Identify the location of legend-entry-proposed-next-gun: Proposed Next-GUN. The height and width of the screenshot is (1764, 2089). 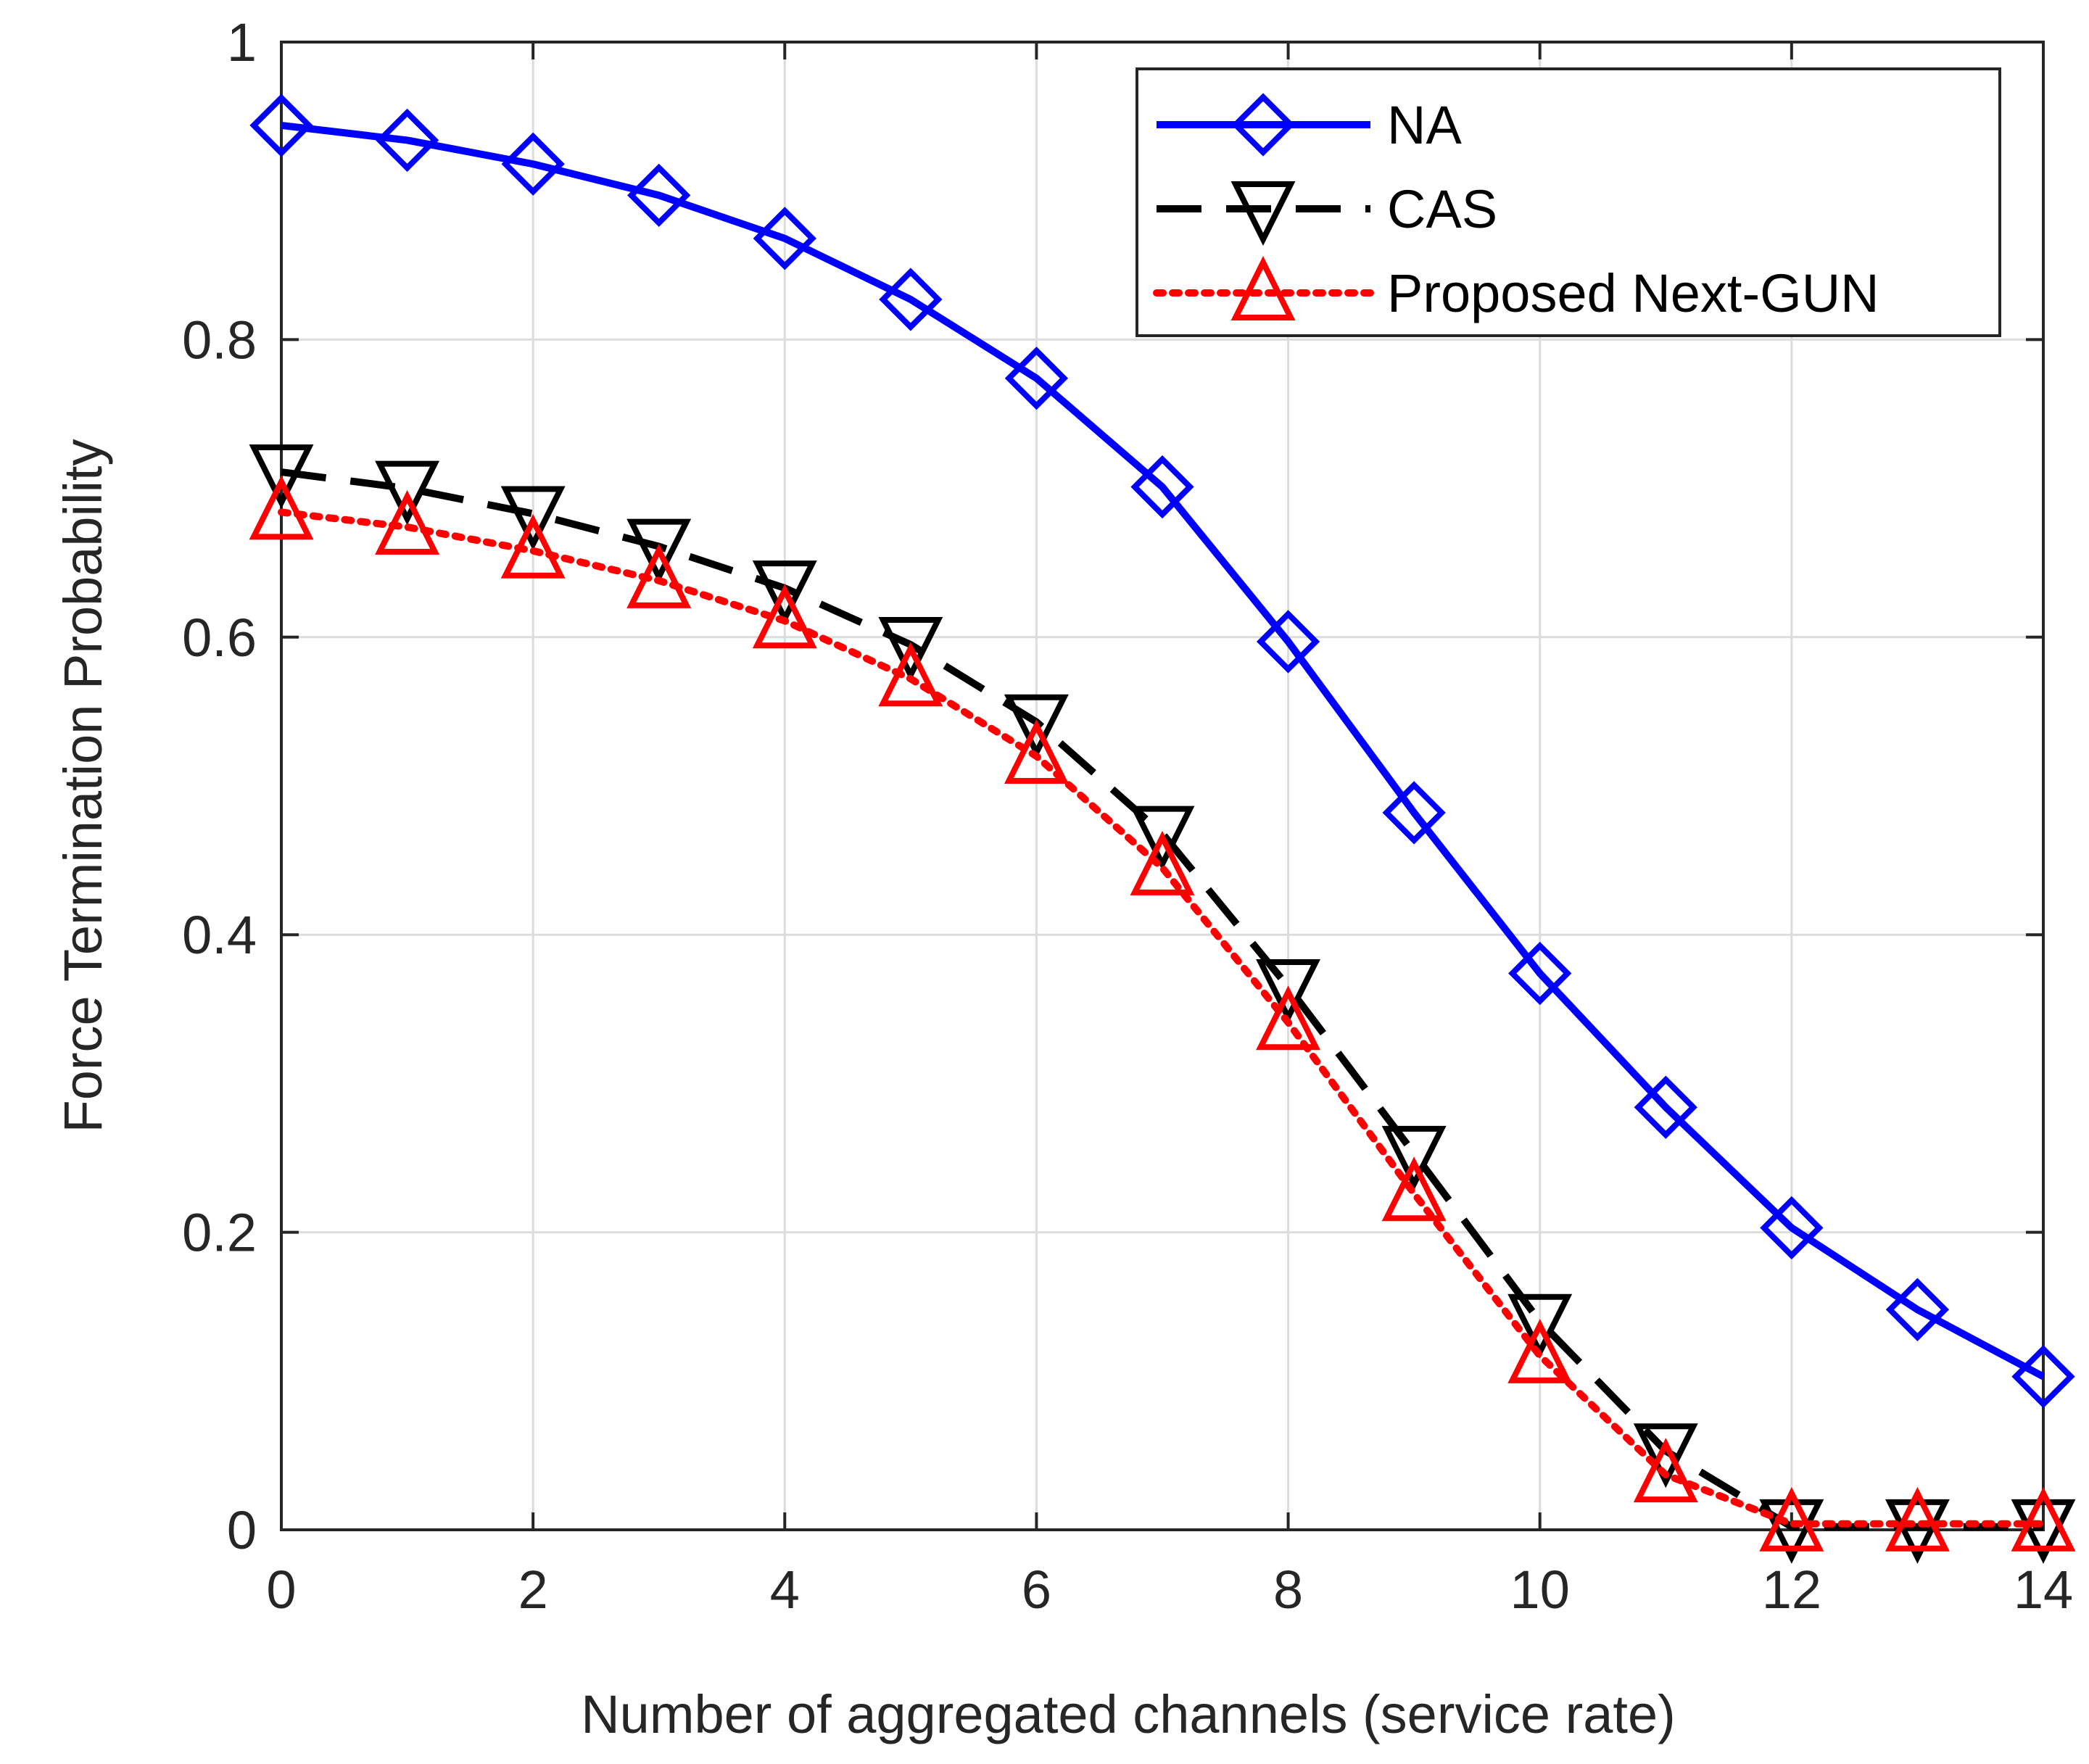
(1516, 289).